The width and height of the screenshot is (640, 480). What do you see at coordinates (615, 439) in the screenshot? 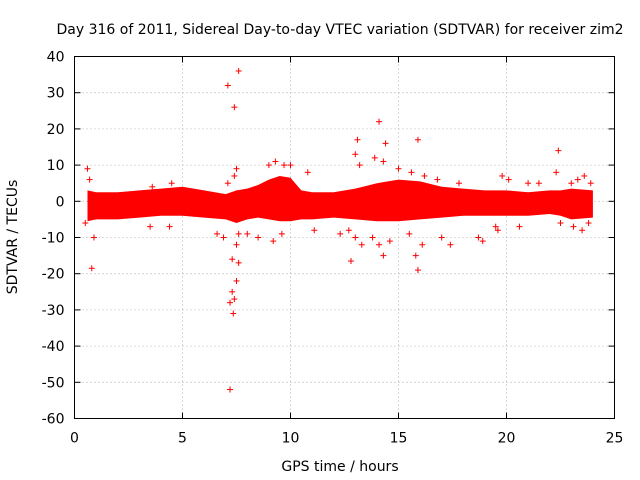
I see `x-tick-label: 25` at bounding box center [615, 439].